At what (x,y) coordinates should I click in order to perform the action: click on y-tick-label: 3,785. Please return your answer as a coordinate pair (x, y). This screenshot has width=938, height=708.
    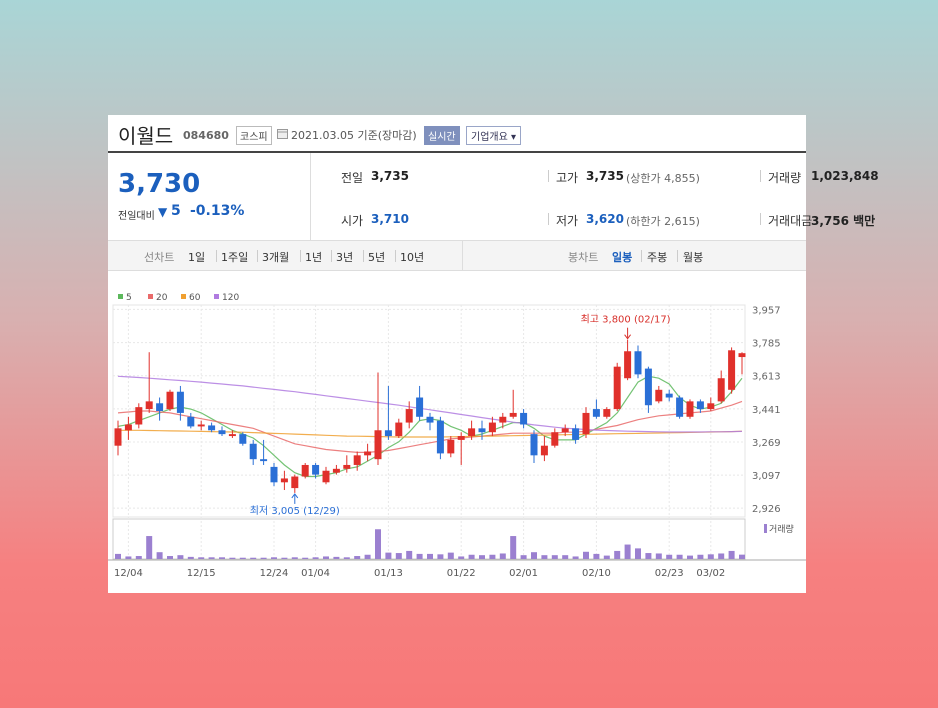
    Looking at the image, I should click on (766, 344).